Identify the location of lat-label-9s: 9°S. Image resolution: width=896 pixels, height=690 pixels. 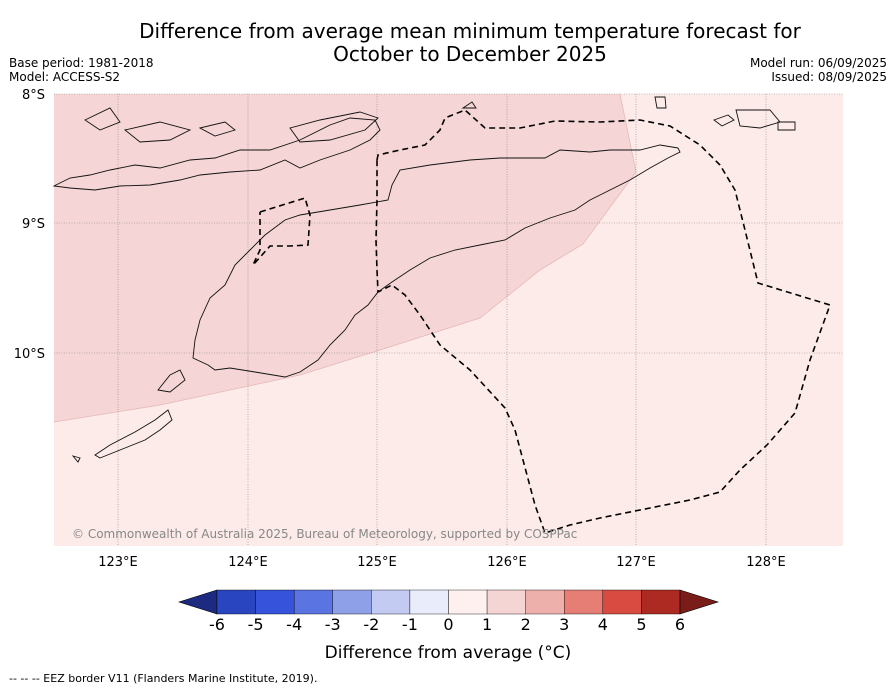
(33, 224).